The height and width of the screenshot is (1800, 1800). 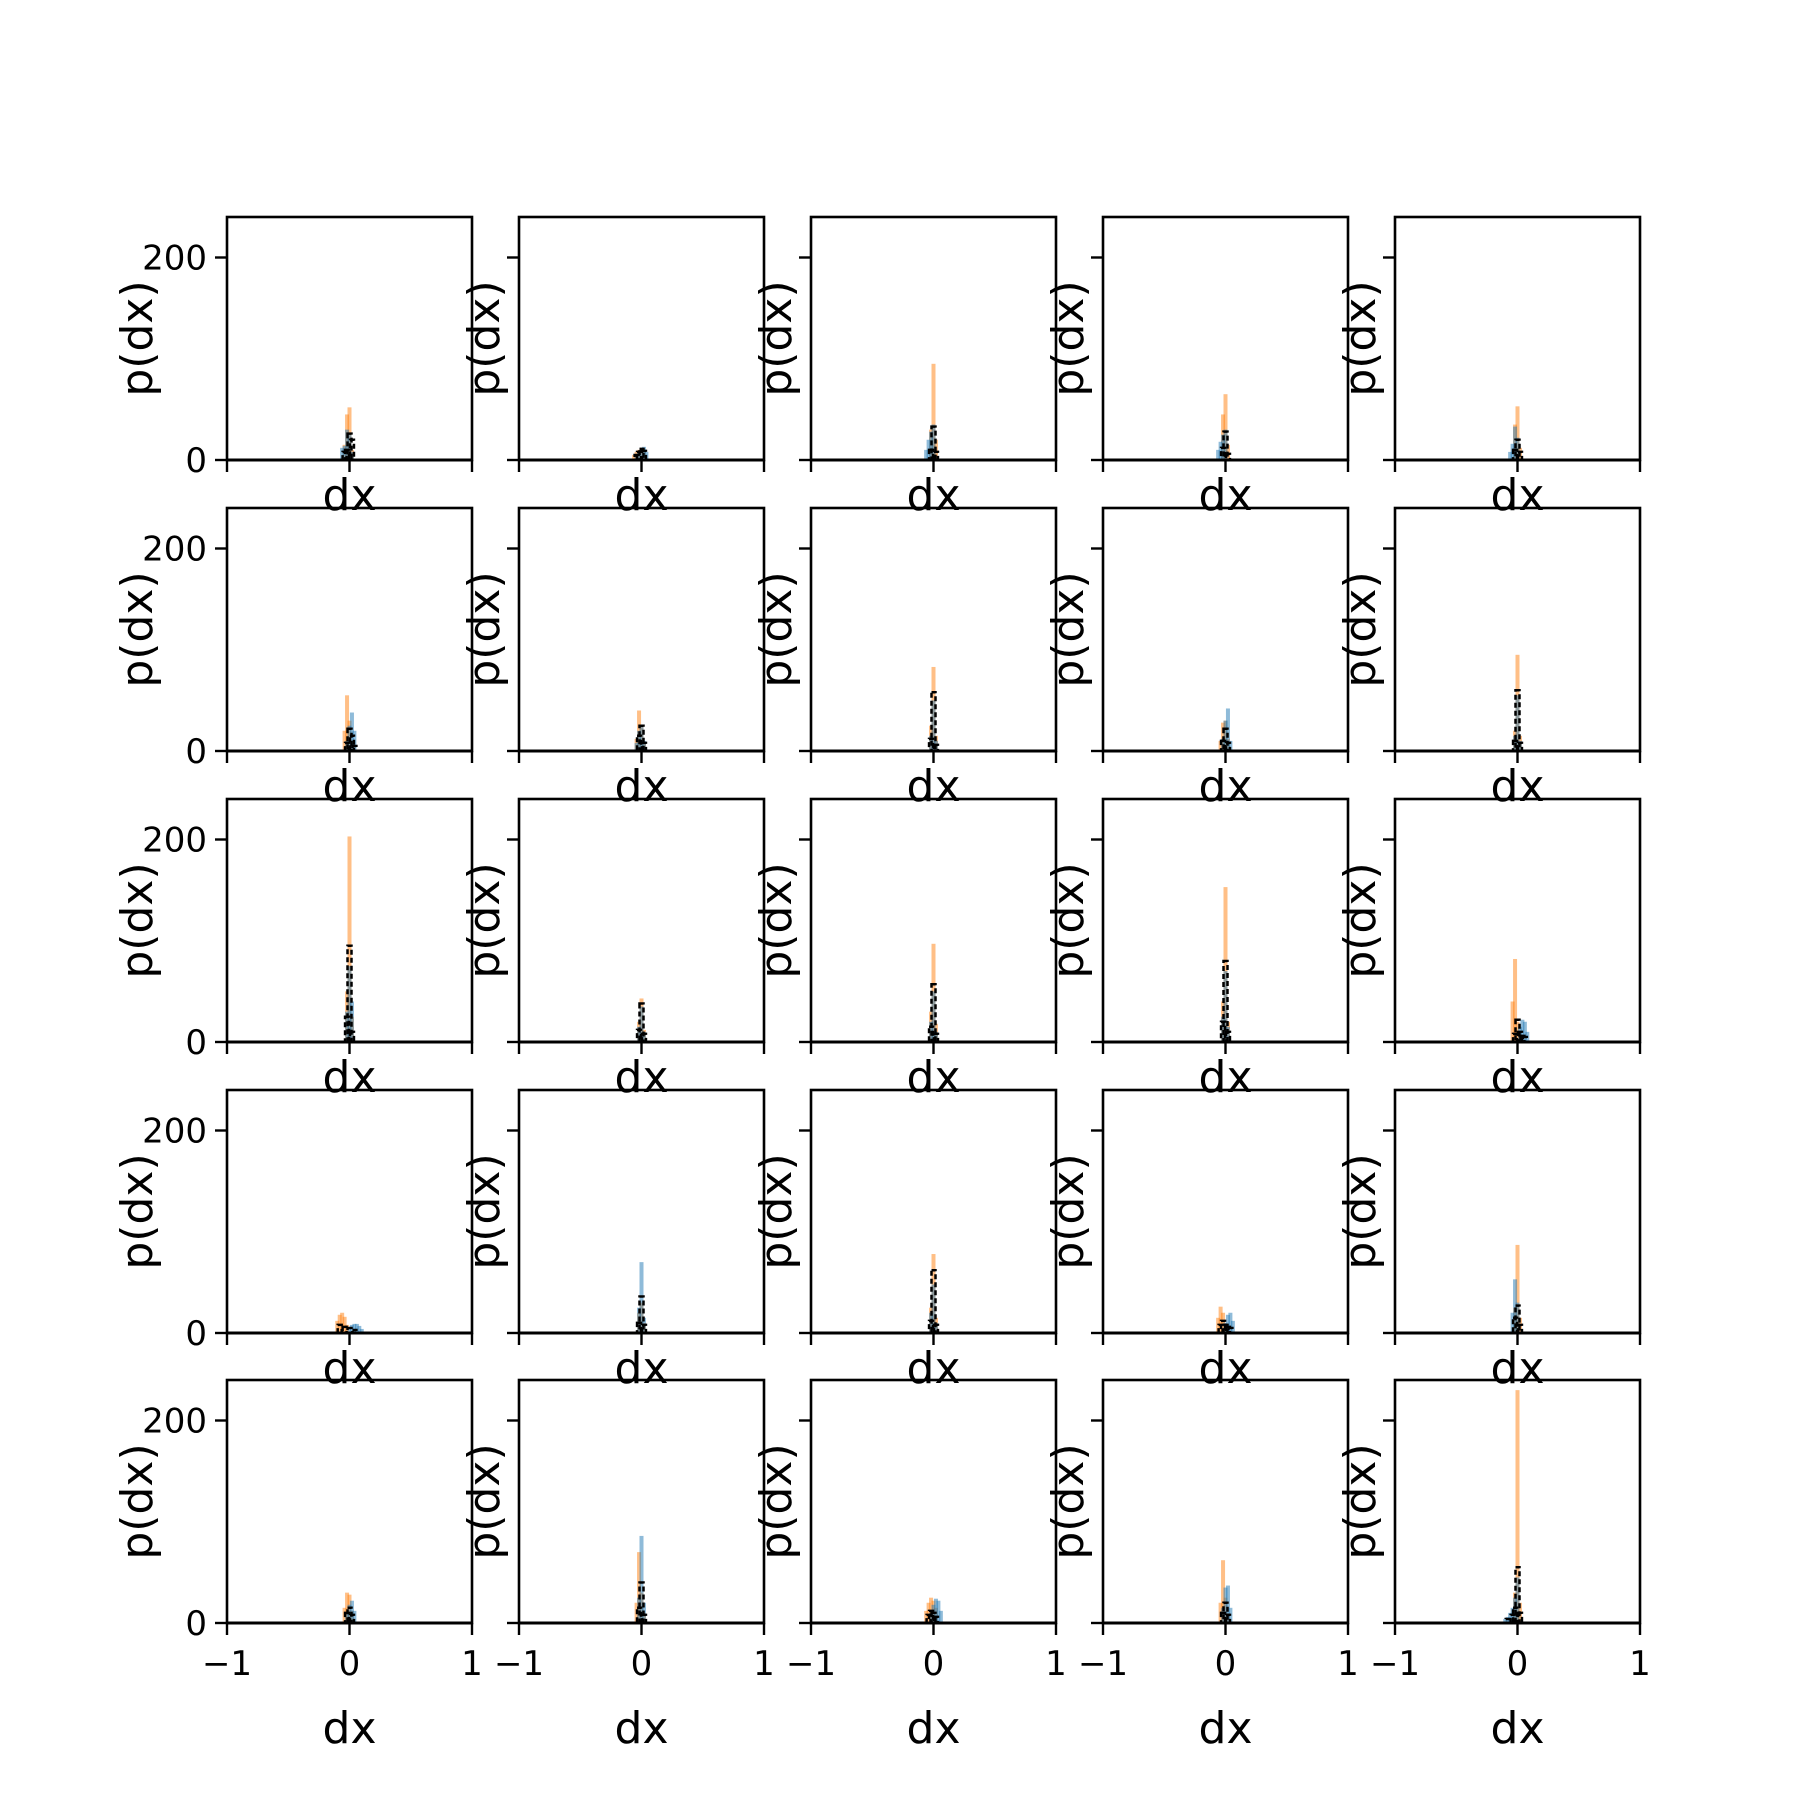 What do you see at coordinates (1196, 368) in the screenshot?
I see `subplot-r0-c3: dx p(dx)` at bounding box center [1196, 368].